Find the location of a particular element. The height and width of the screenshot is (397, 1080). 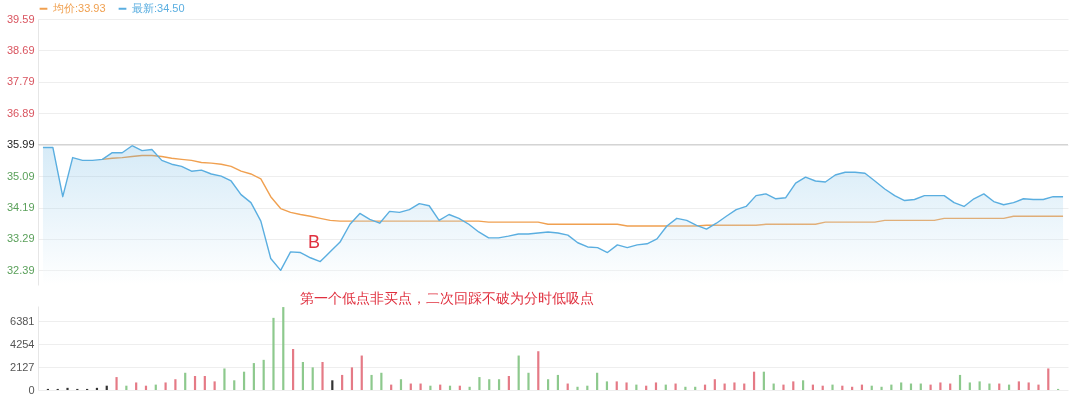

legend-label: 最新:34.50 is located at coordinates (158, 7).